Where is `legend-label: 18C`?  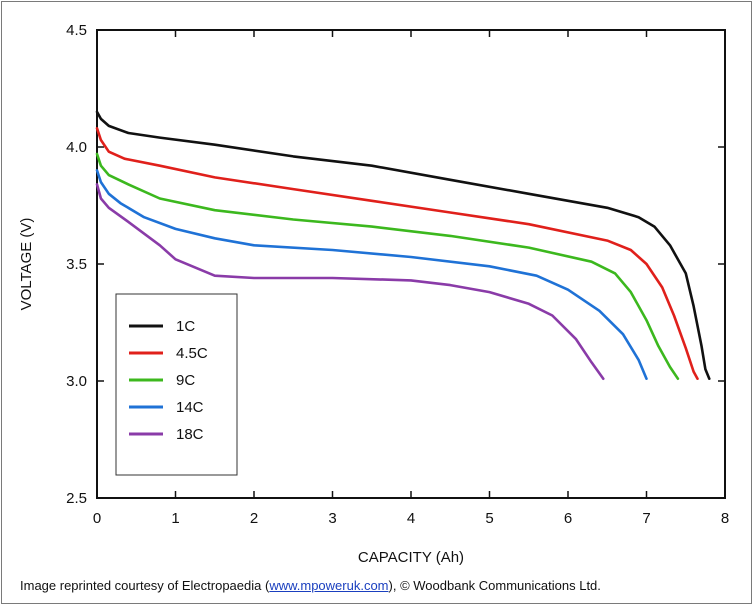
legend-label: 18C is located at coordinates (190, 434).